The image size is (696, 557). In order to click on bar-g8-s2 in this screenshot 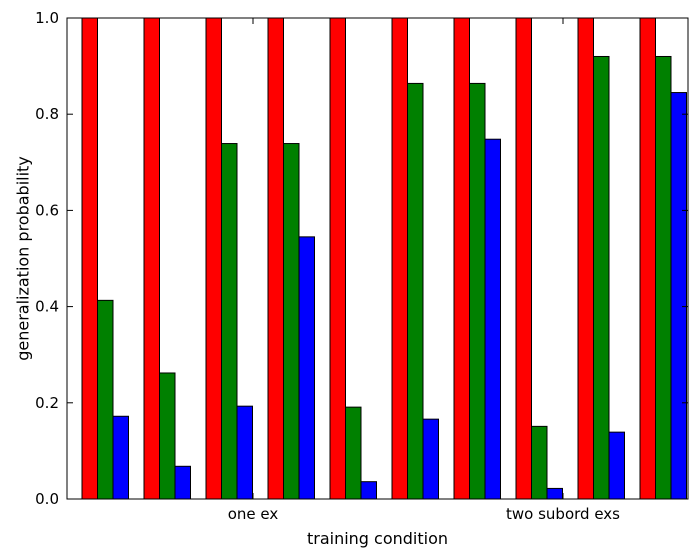, I will do `click(539, 462)`.